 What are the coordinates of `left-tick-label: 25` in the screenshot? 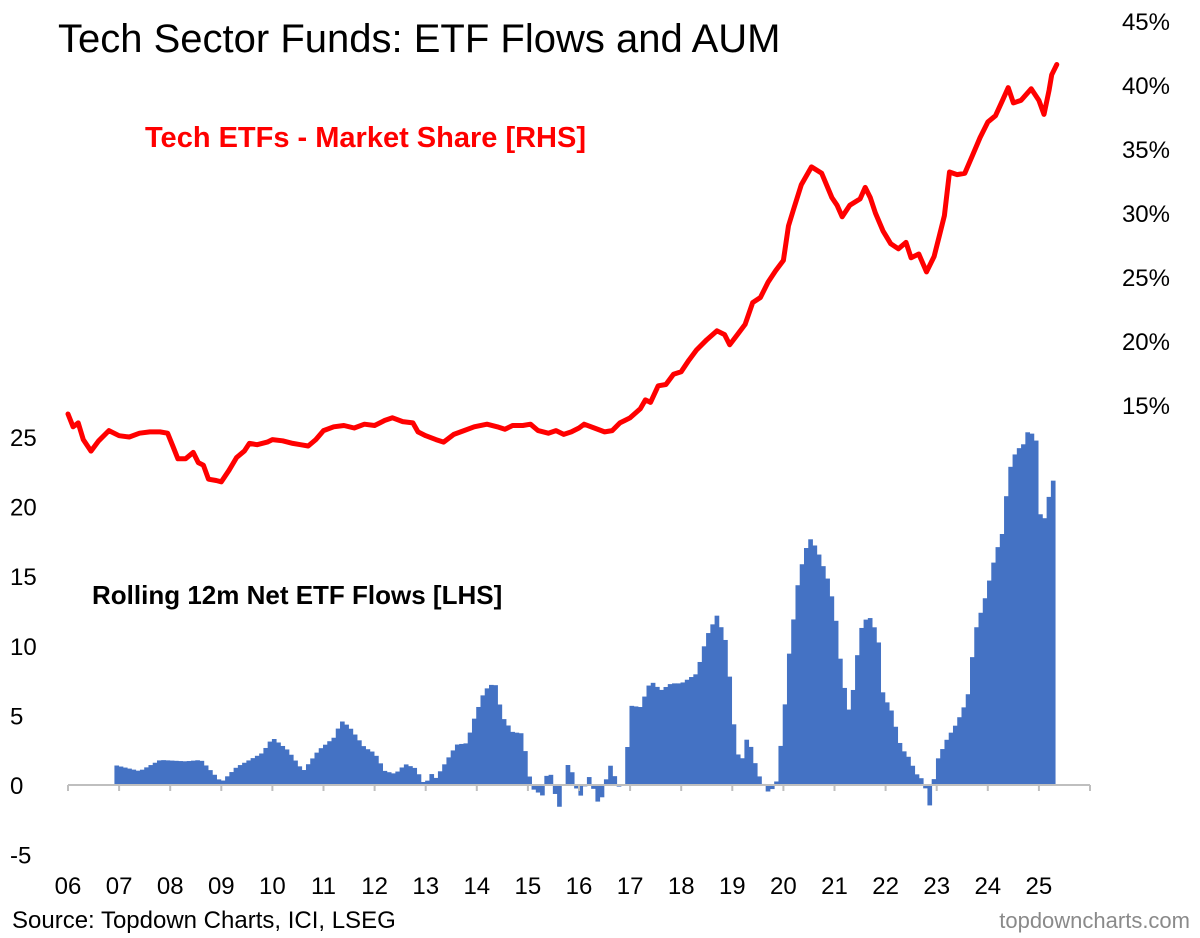 It's located at (23, 438).